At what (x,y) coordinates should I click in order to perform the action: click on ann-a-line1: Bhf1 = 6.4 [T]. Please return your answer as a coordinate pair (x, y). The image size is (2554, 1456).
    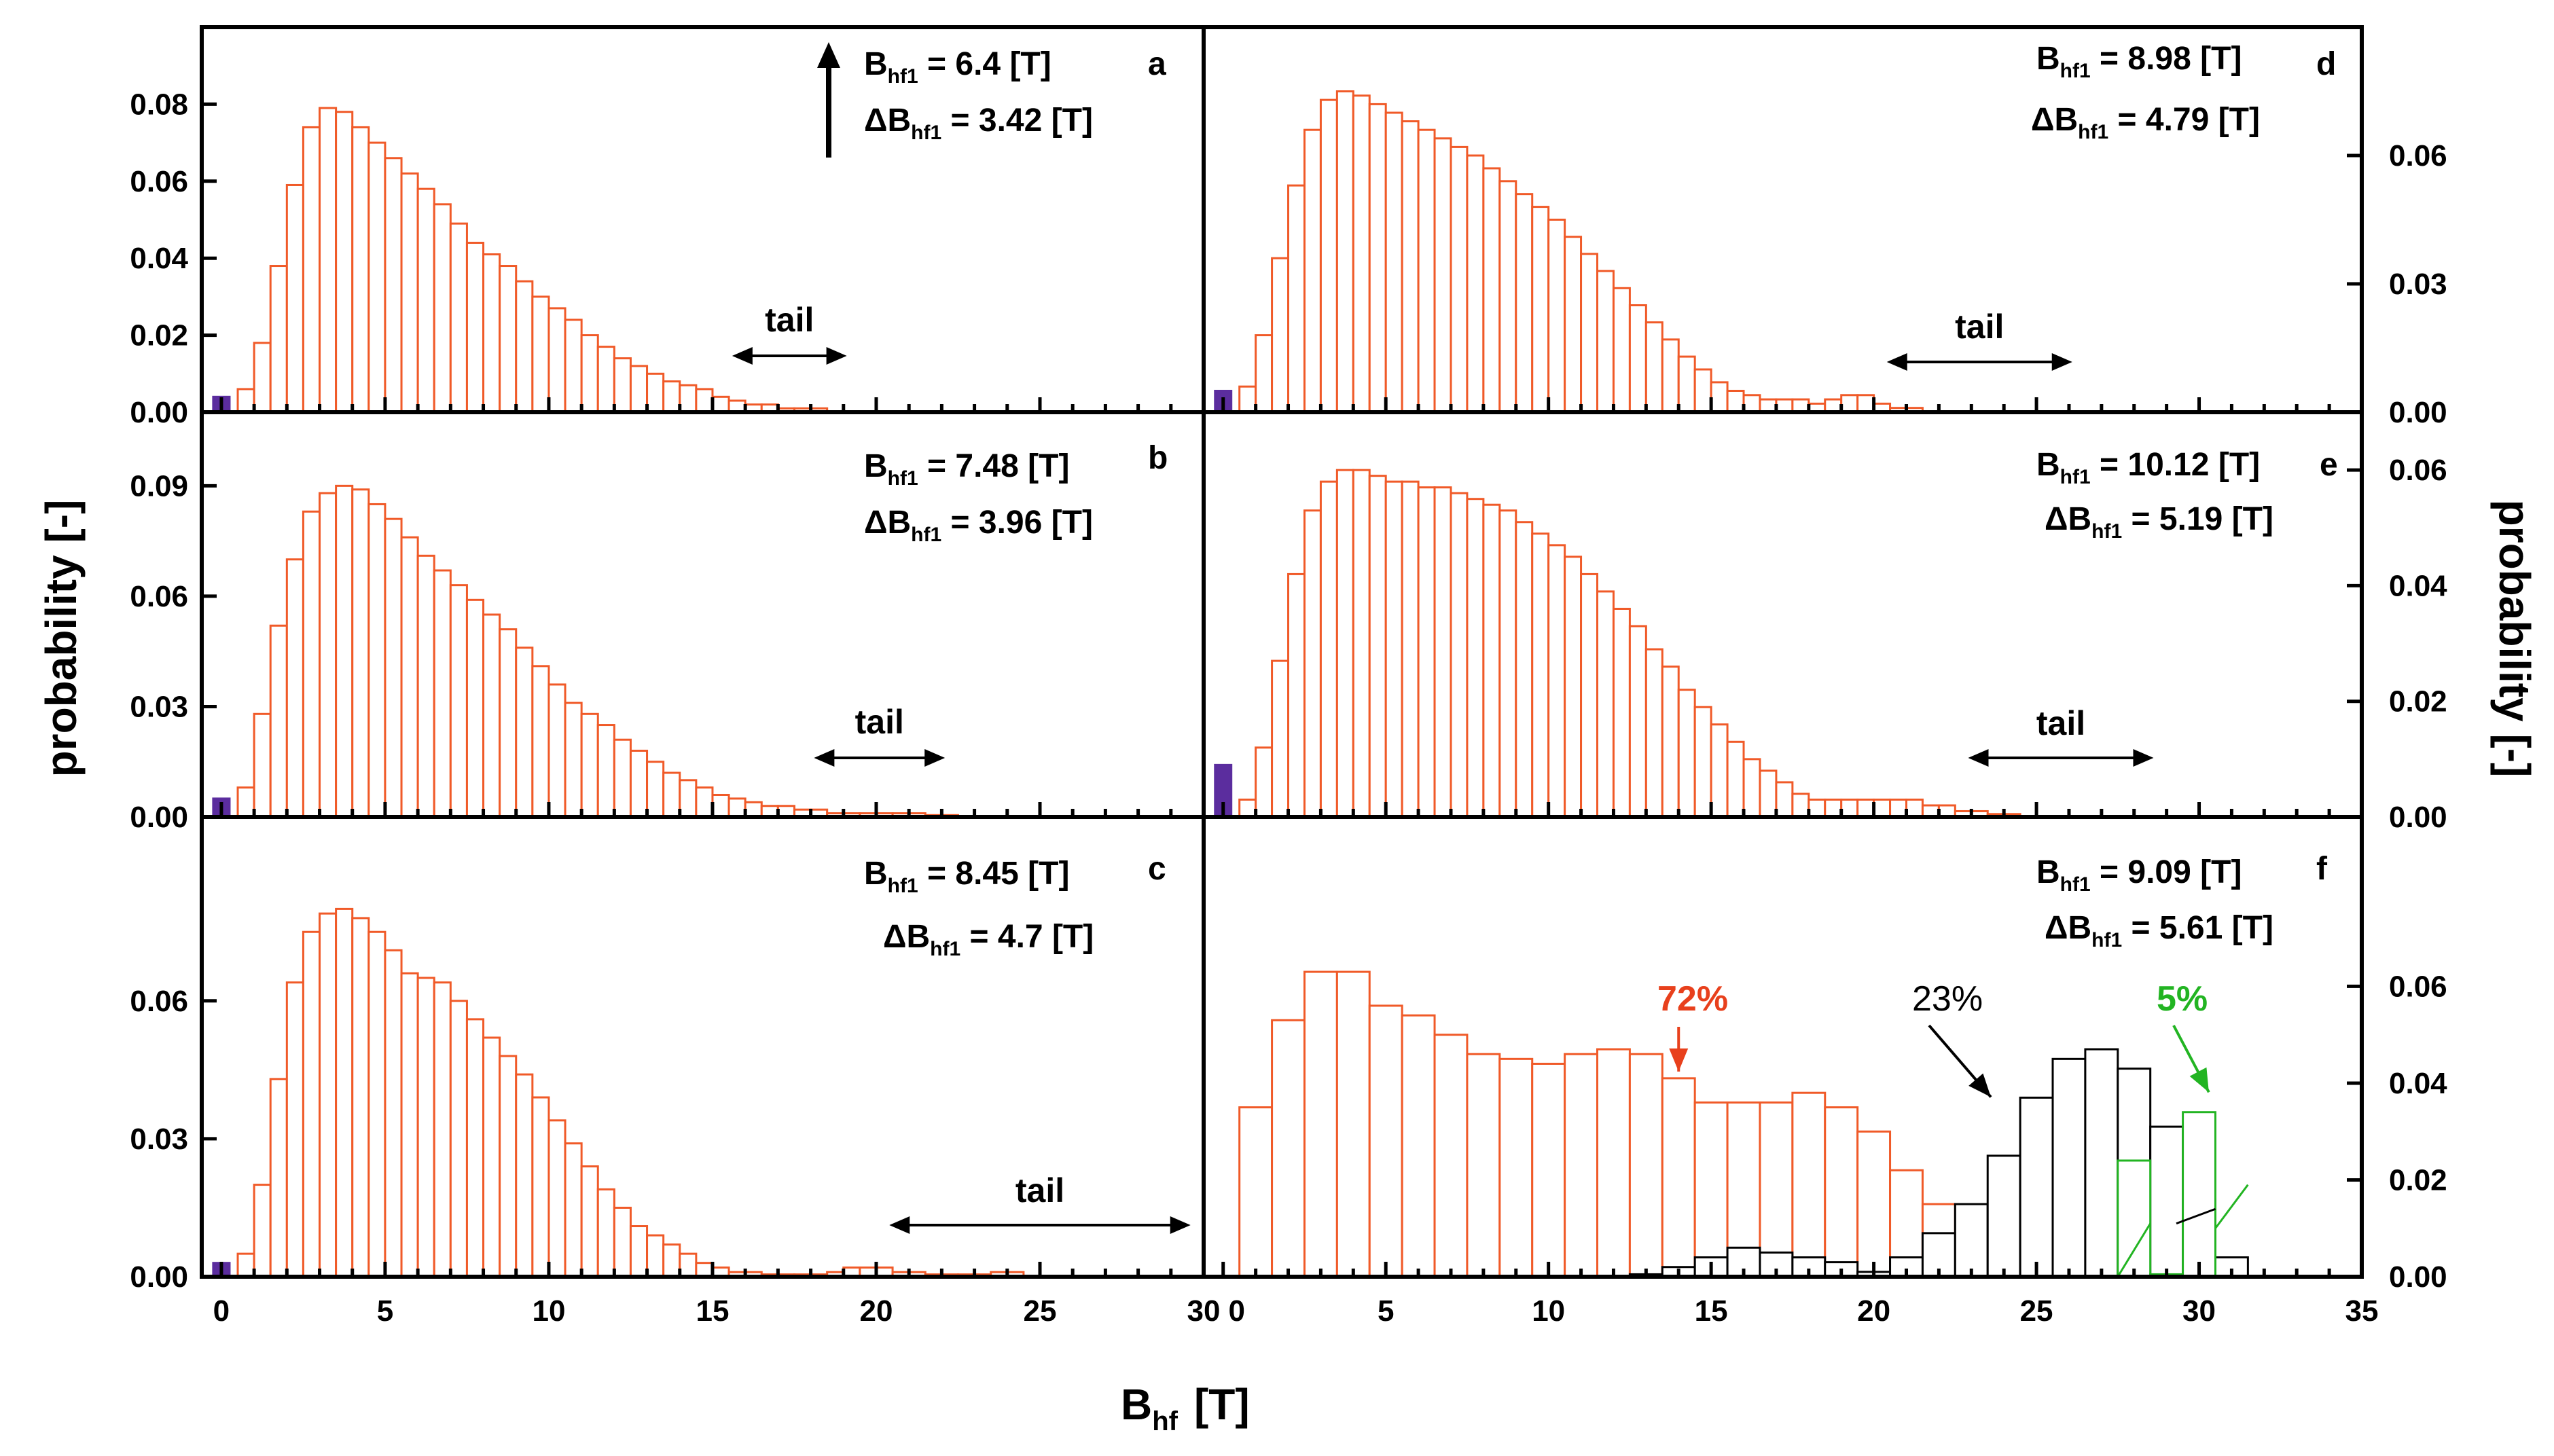
    Looking at the image, I should click on (958, 67).